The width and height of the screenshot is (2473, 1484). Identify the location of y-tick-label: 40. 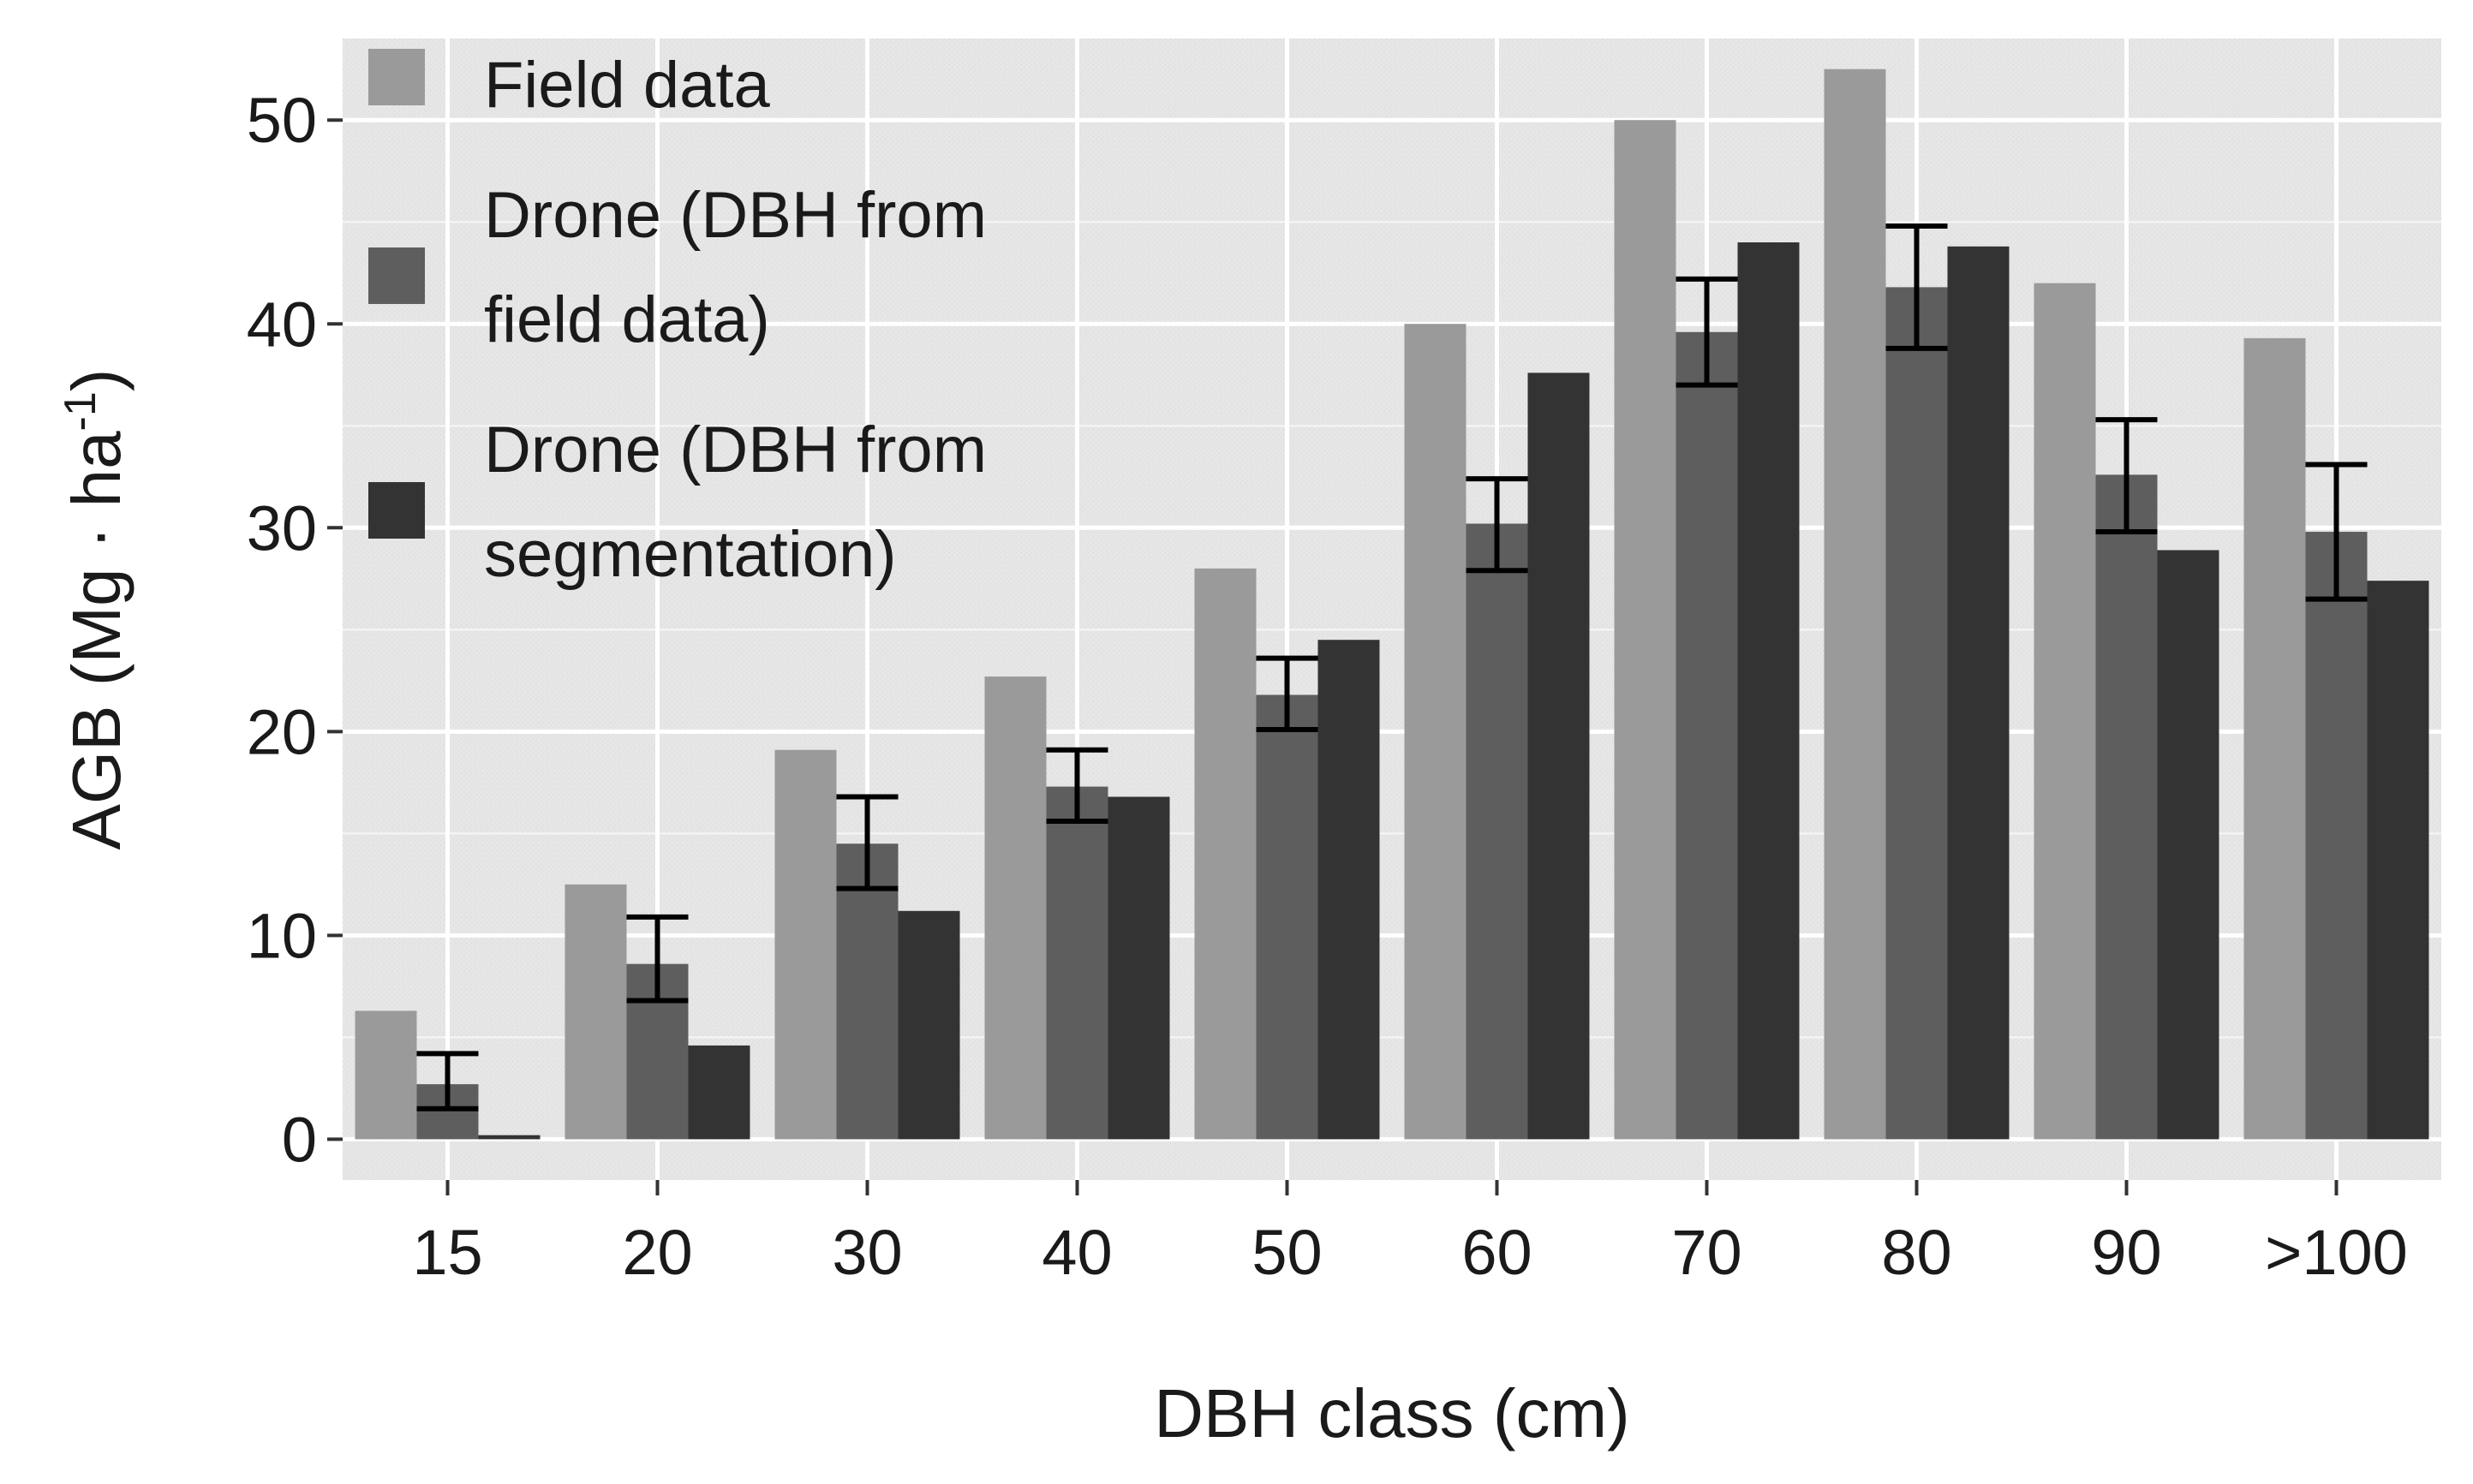
(282, 325).